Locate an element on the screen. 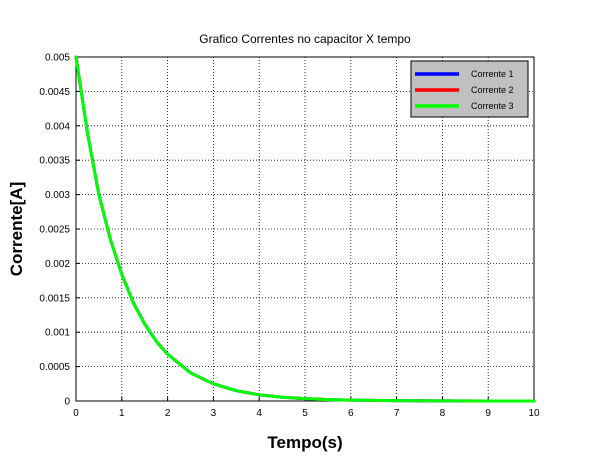 Image resolution: width=610 pixels, height=460 pixels. x-tick-label: 8 is located at coordinates (443, 413).